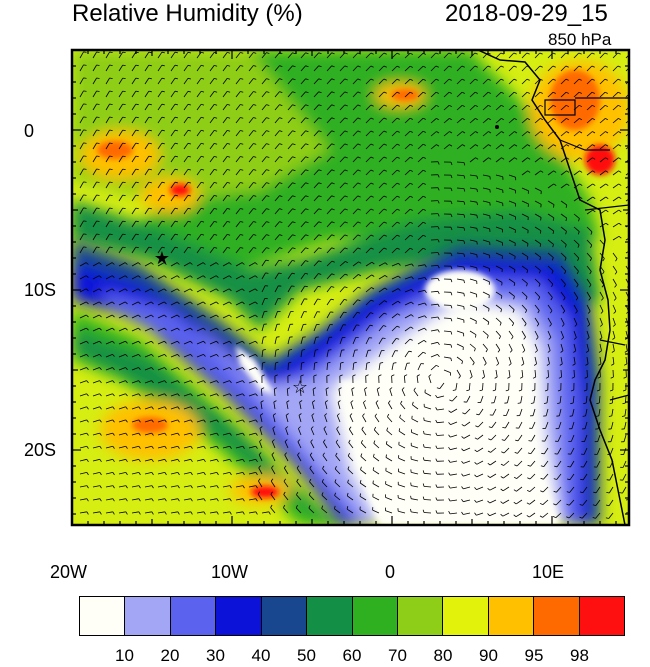 Image resolution: width=650 pixels, height=667 pixels. What do you see at coordinates (397, 655) in the screenshot?
I see `colorbar-label: 70` at bounding box center [397, 655].